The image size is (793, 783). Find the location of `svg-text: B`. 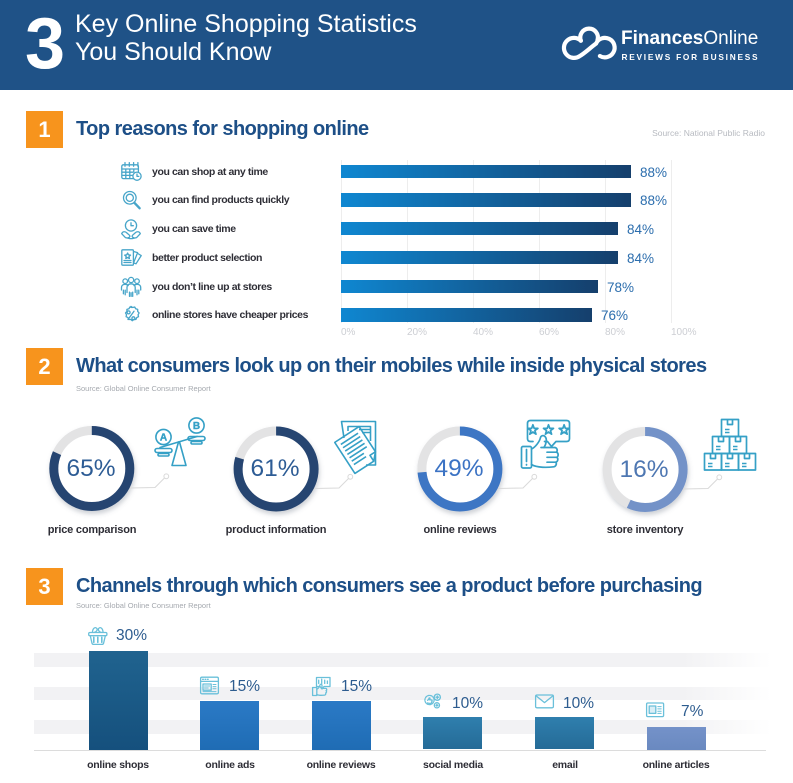

svg-text: B is located at coordinates (196, 426).